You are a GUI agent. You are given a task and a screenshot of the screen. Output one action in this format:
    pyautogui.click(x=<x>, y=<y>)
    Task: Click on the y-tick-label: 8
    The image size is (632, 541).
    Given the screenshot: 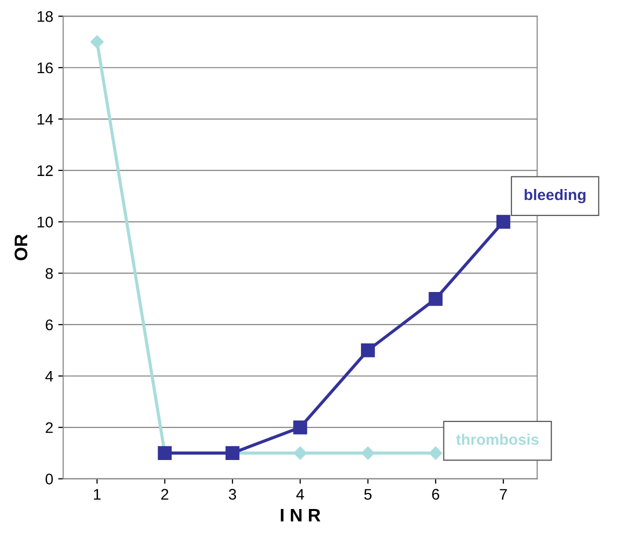 What is the action you would take?
    pyautogui.click(x=49, y=273)
    